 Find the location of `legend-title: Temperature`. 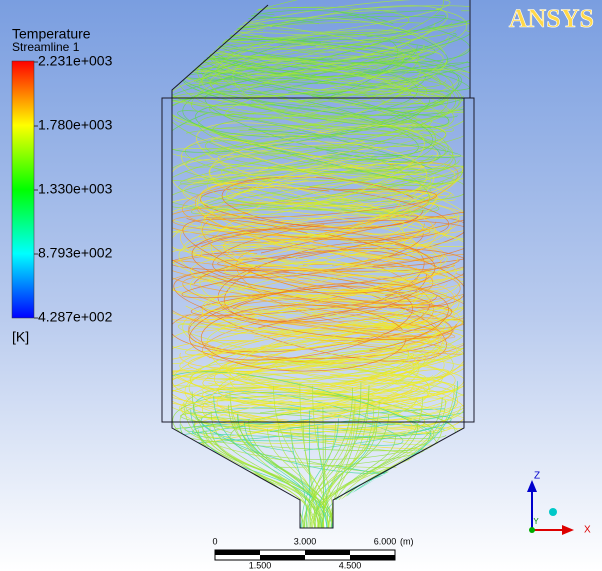

legend-title: Temperature is located at coordinates (51, 34).